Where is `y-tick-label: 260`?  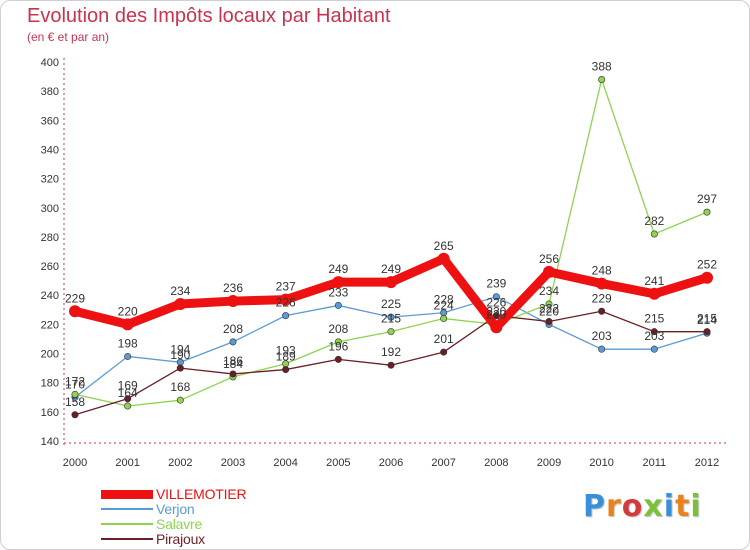 y-tick-label: 260 is located at coordinates (50, 267).